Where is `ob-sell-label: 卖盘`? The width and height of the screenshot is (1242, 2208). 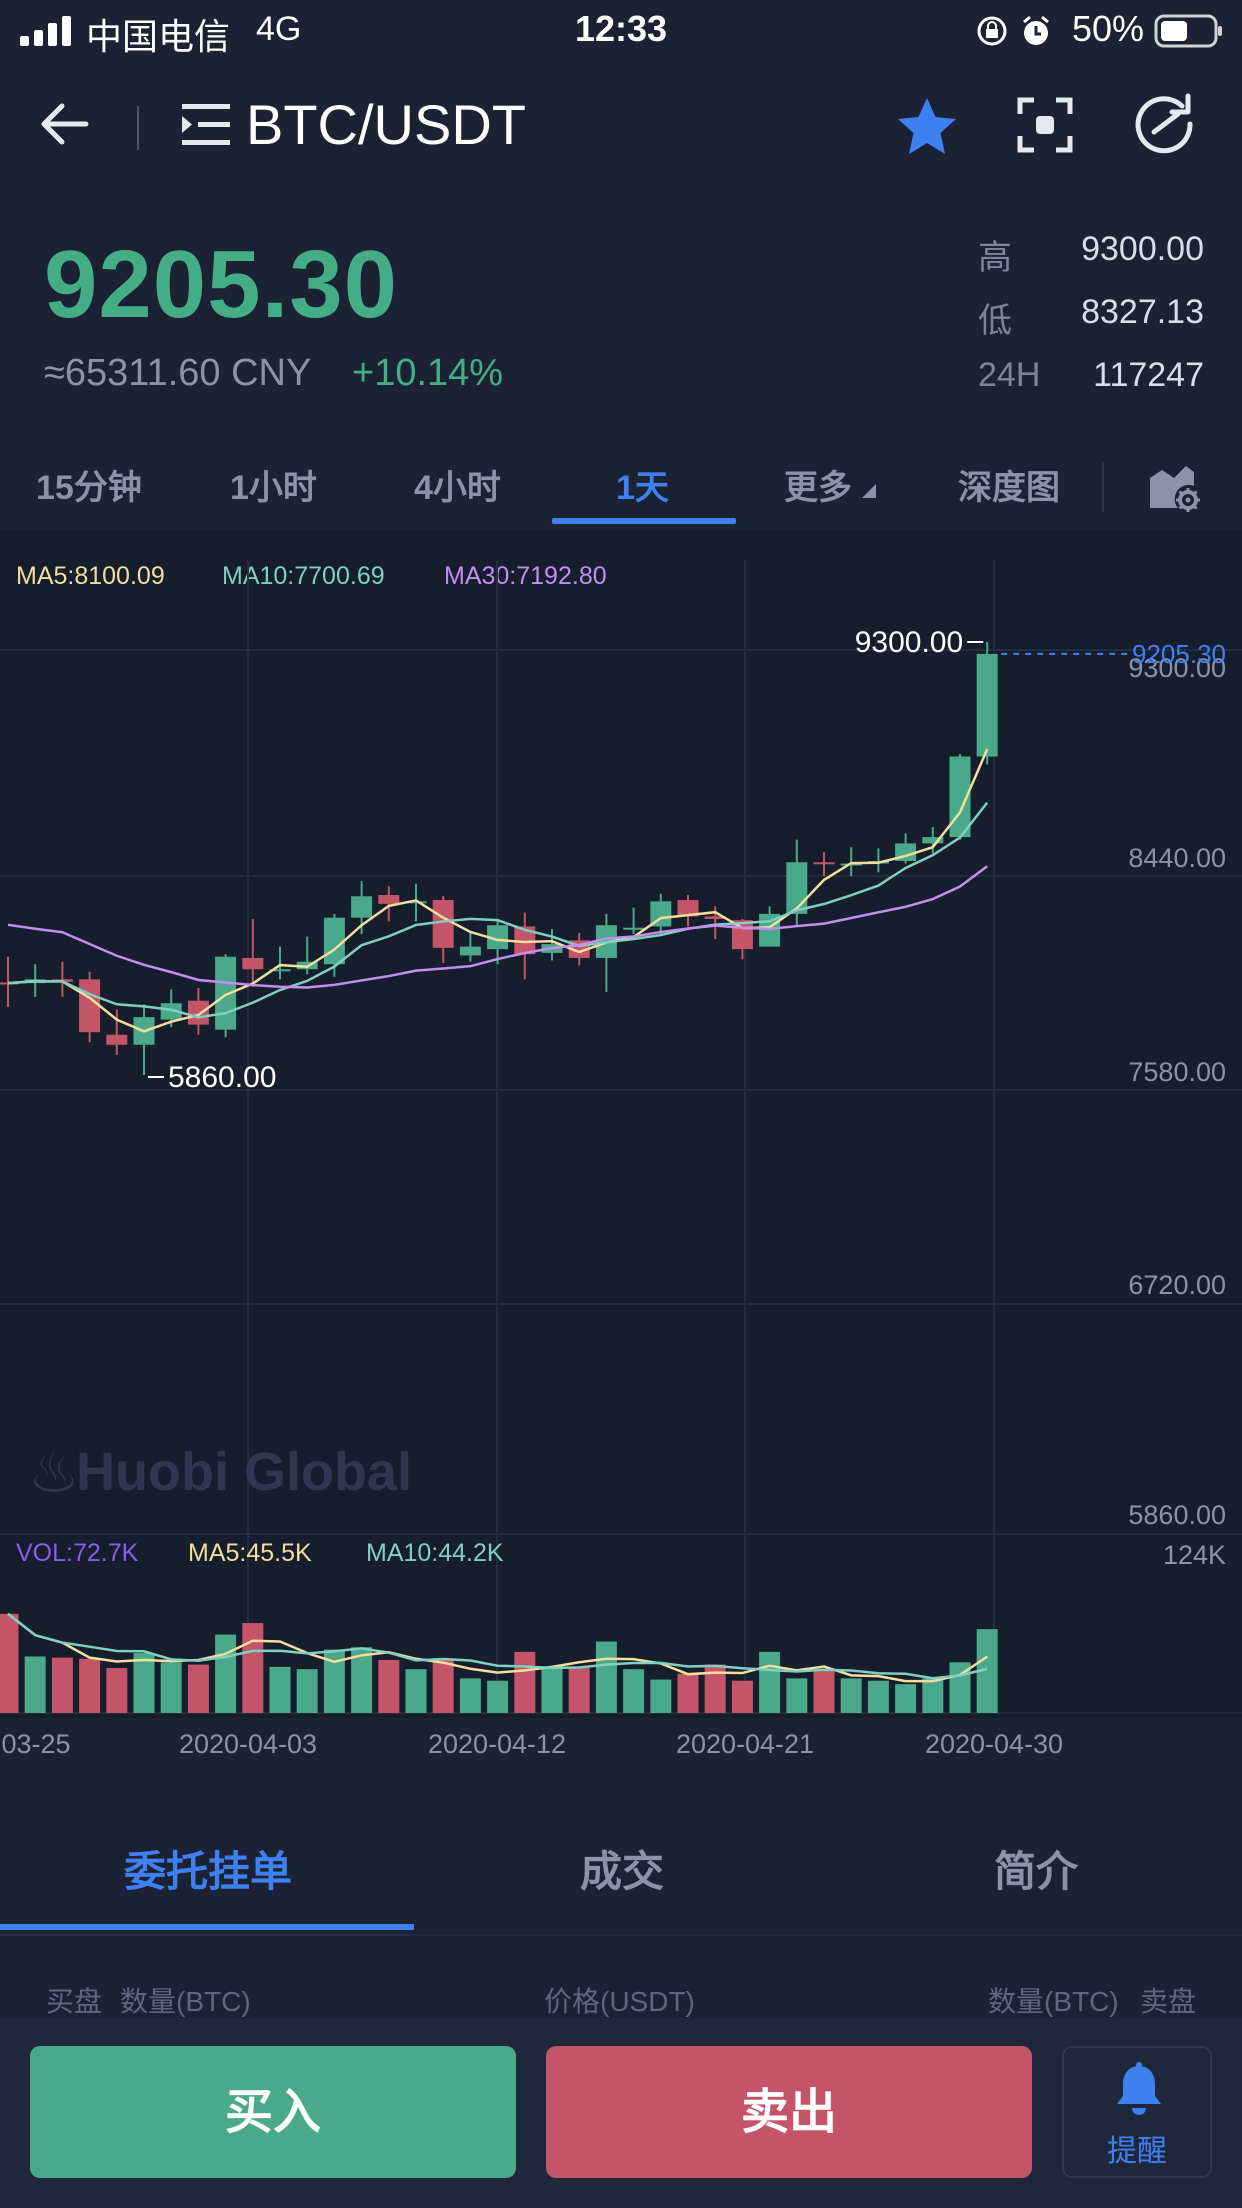
ob-sell-label: 卖盘 is located at coordinates (1168, 2001).